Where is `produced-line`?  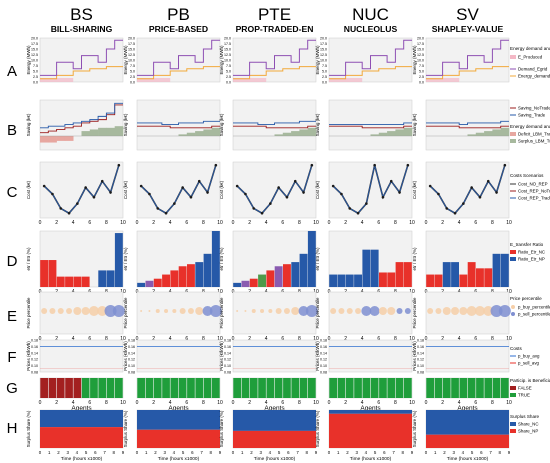 produced-line is located at coordinates (81, 57).